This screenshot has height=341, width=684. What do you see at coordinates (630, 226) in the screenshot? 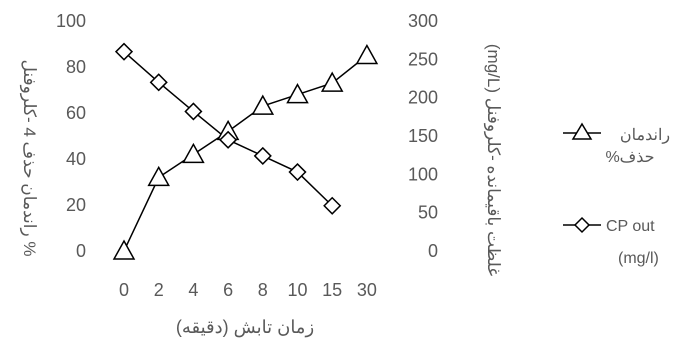
I see `legend-label-cp-out-line1: CP out` at bounding box center [630, 226].